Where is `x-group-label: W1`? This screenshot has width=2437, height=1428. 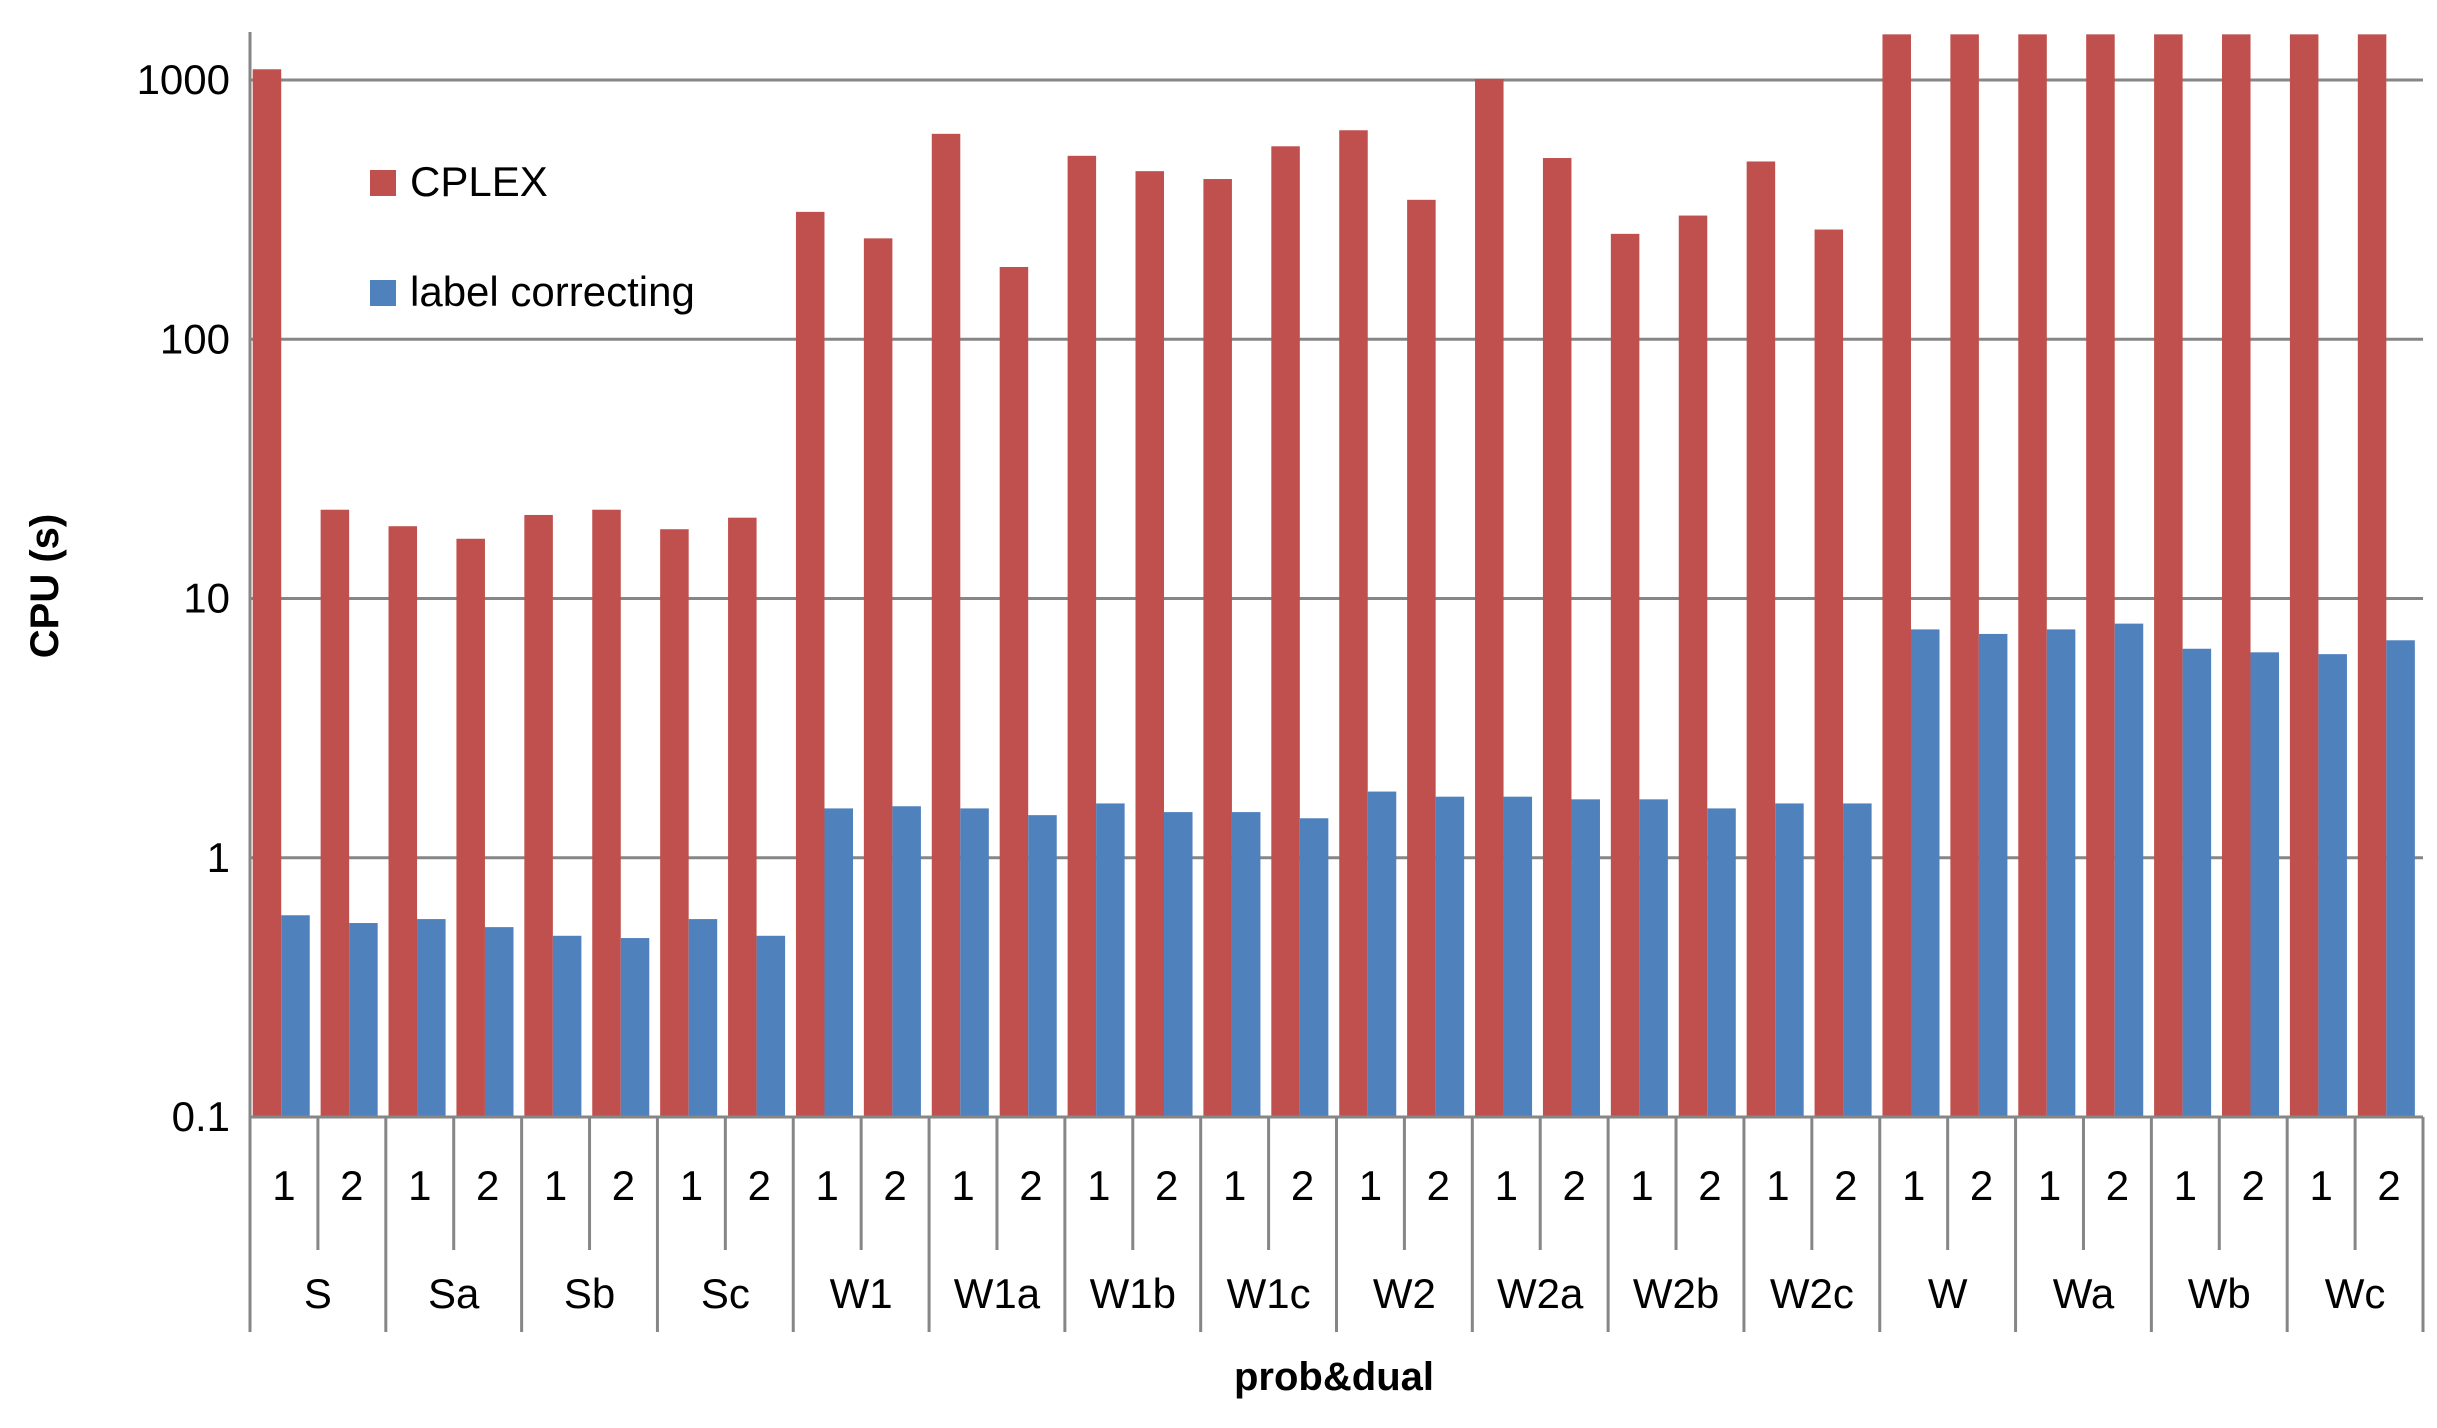
x-group-label: W1 is located at coordinates (861, 1293).